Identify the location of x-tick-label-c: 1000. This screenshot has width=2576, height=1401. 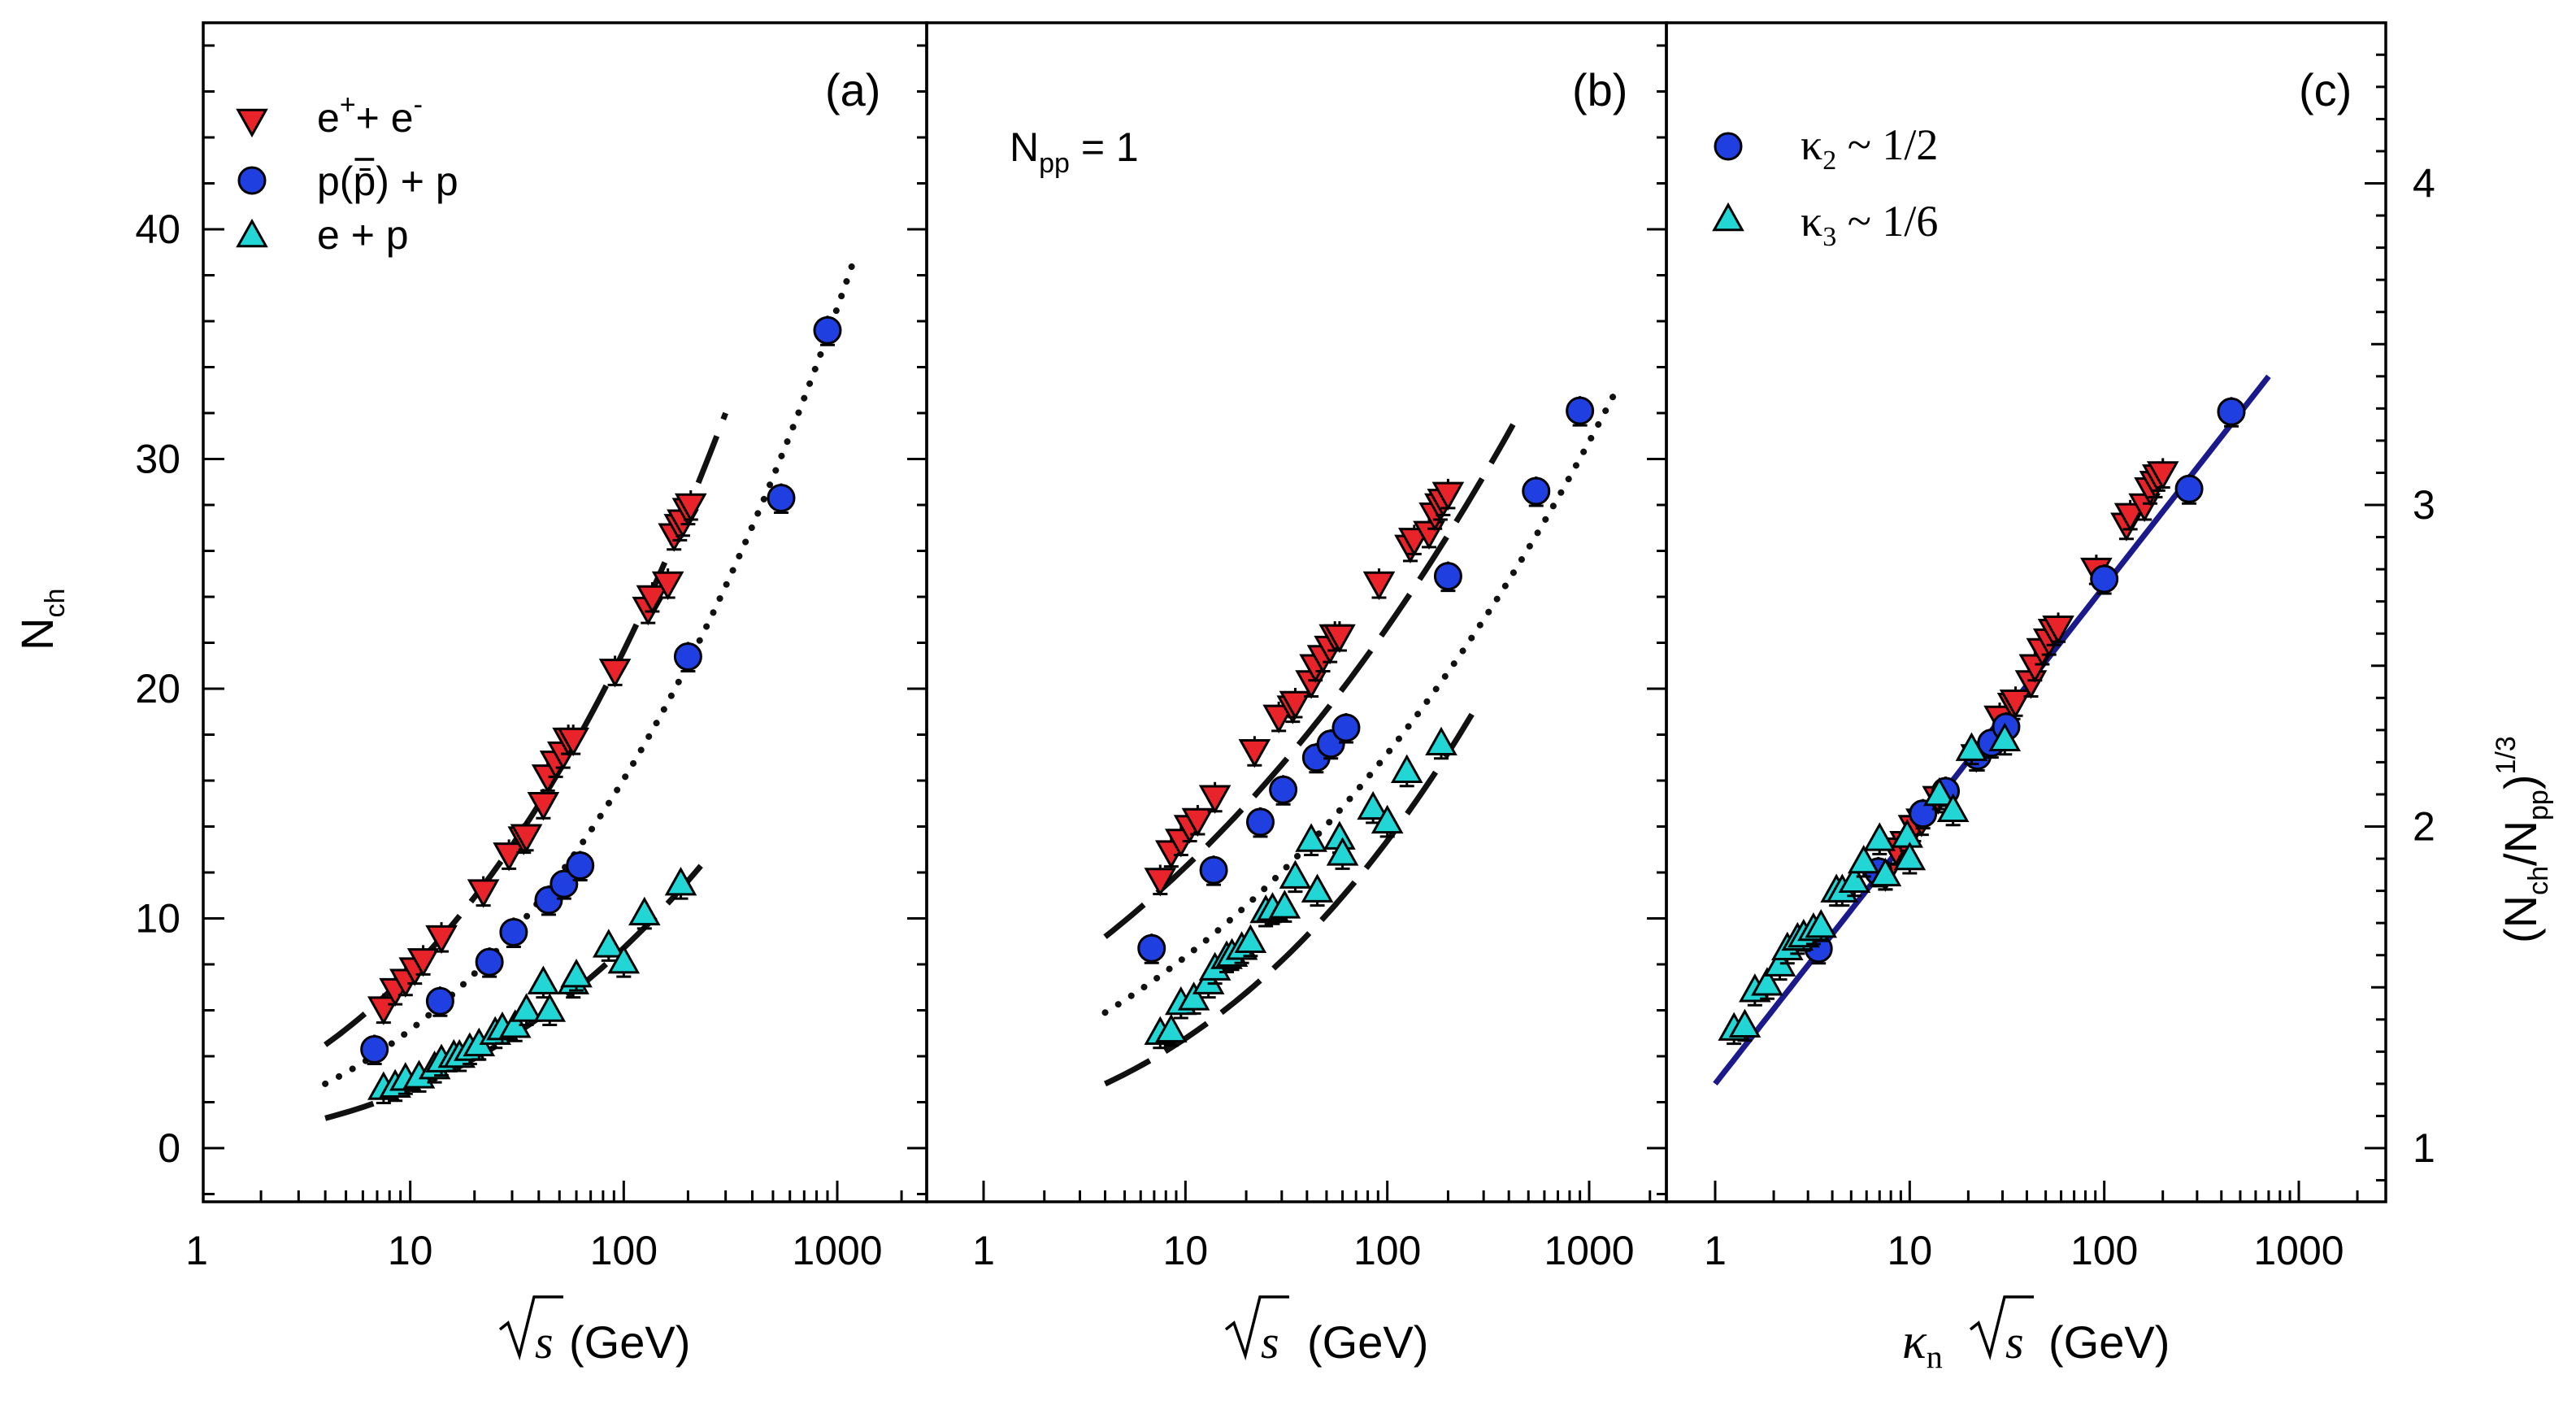
(2298, 1251).